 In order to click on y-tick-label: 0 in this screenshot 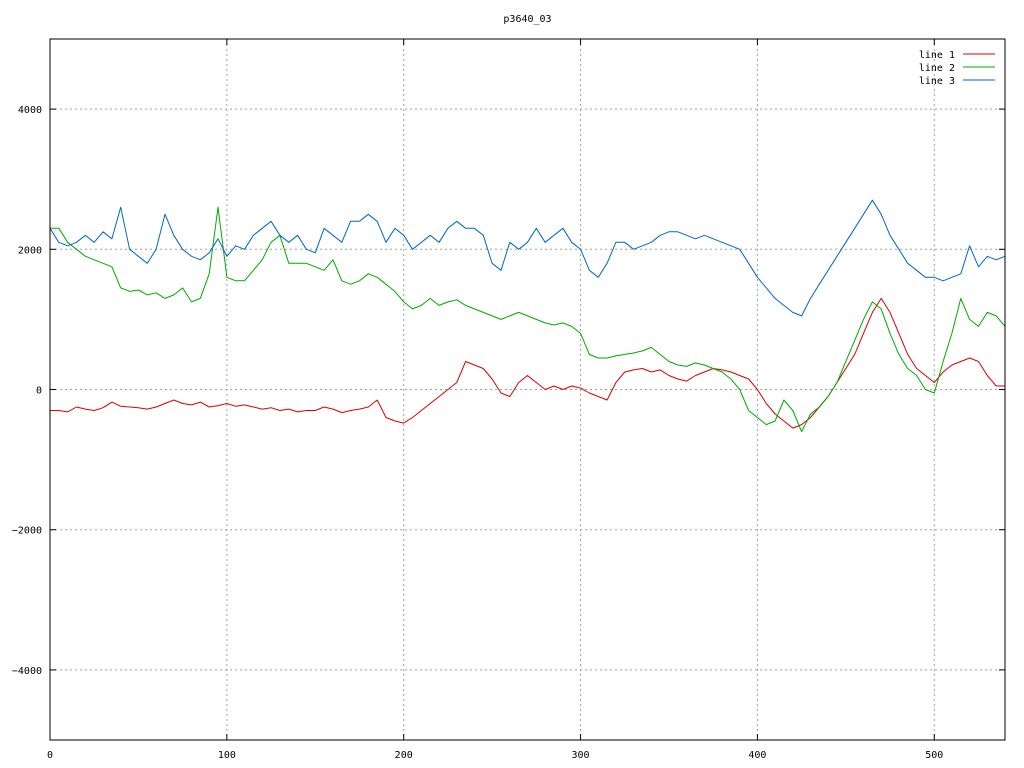, I will do `click(39, 391)`.